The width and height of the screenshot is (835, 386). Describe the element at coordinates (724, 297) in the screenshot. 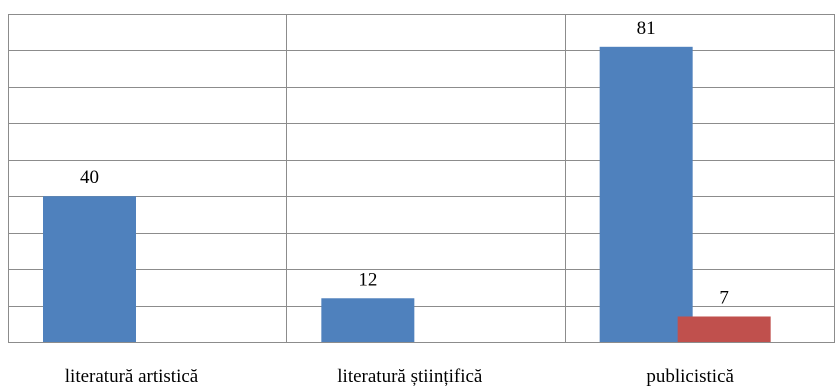

I see `data-label-2-3: 7` at that location.